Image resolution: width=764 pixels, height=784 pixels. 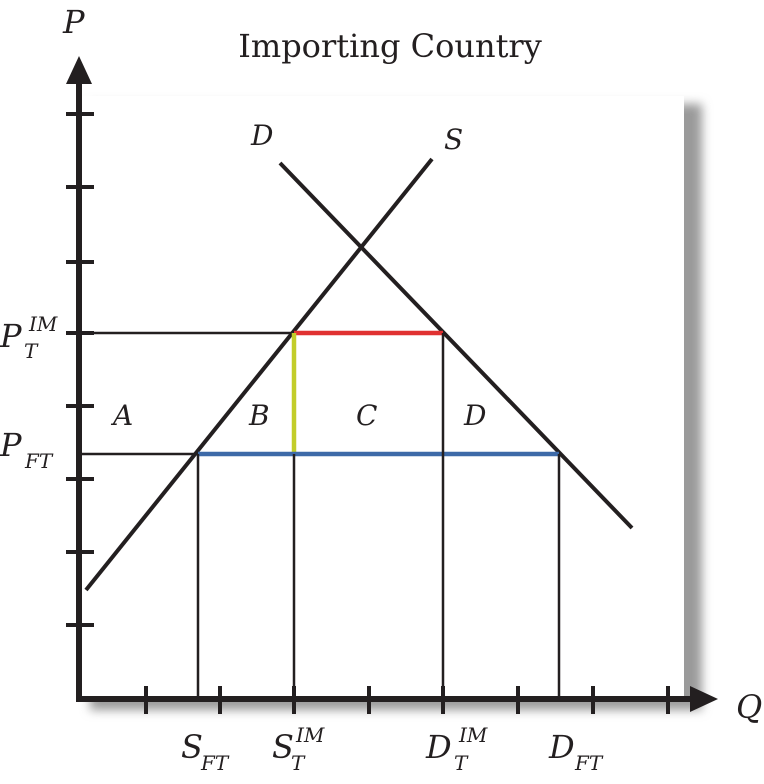 What do you see at coordinates (366, 415) in the screenshot?
I see `area-label-c: C` at bounding box center [366, 415].